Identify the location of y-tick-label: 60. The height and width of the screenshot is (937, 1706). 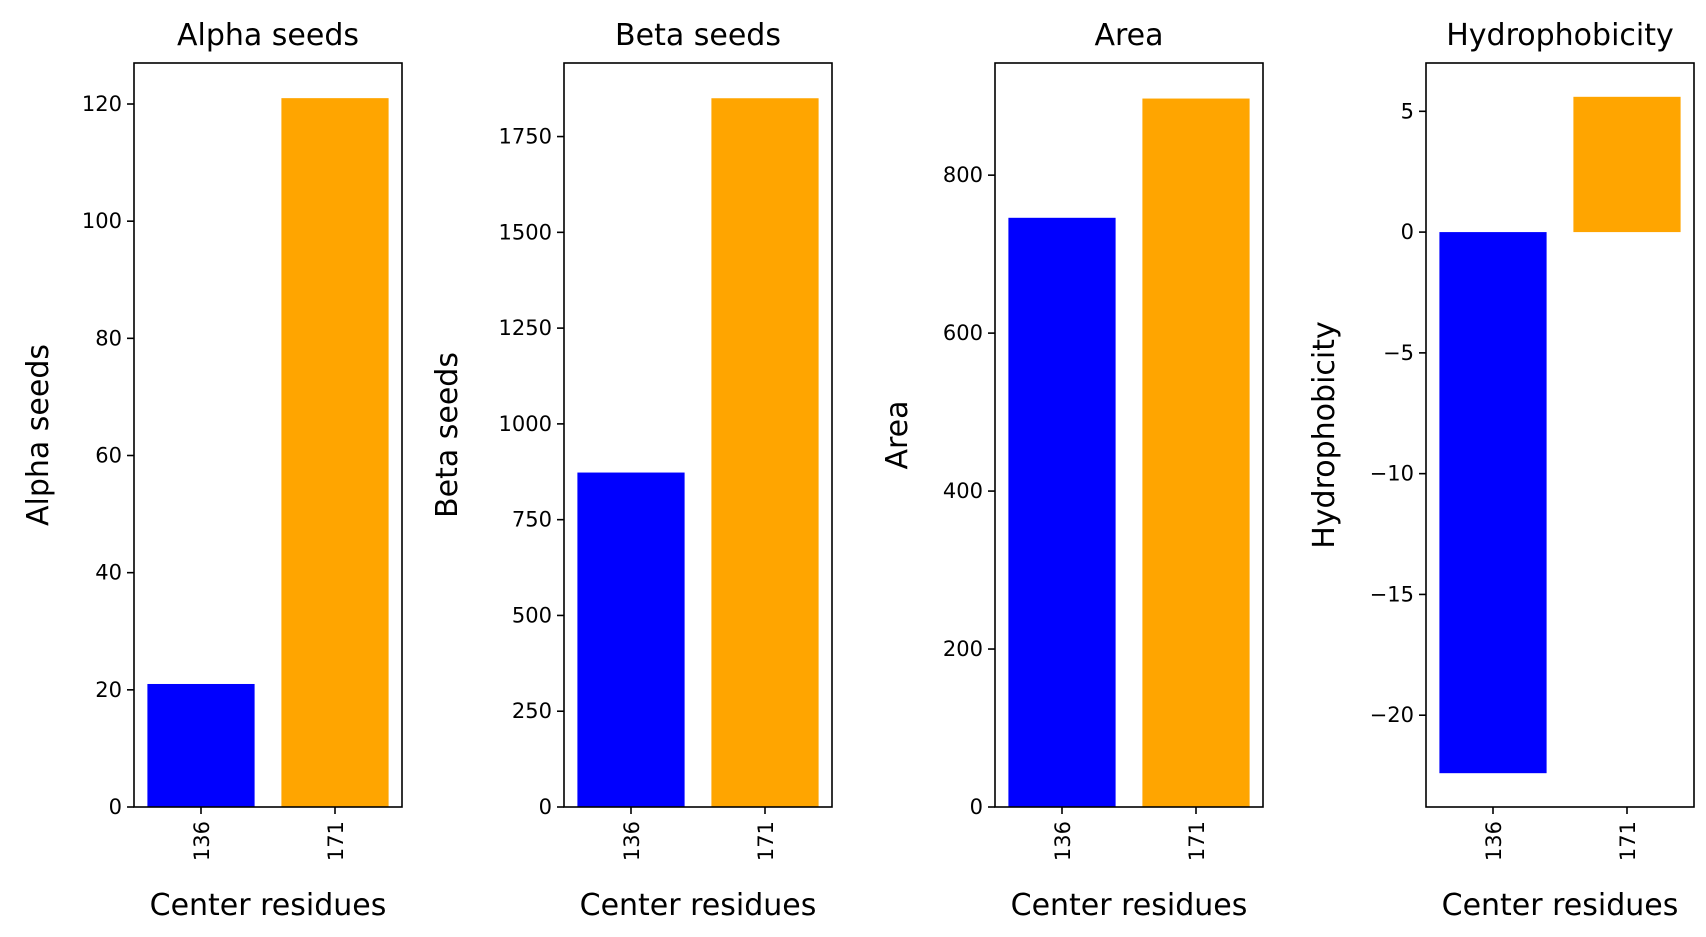
(108, 456).